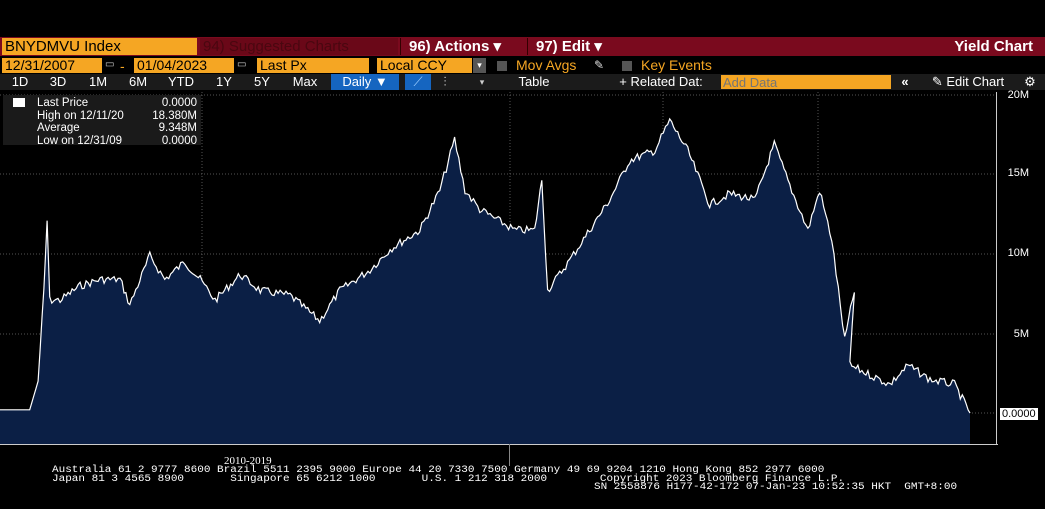 This screenshot has width=1045, height=509. I want to click on legend-label: Average, so click(58, 128).